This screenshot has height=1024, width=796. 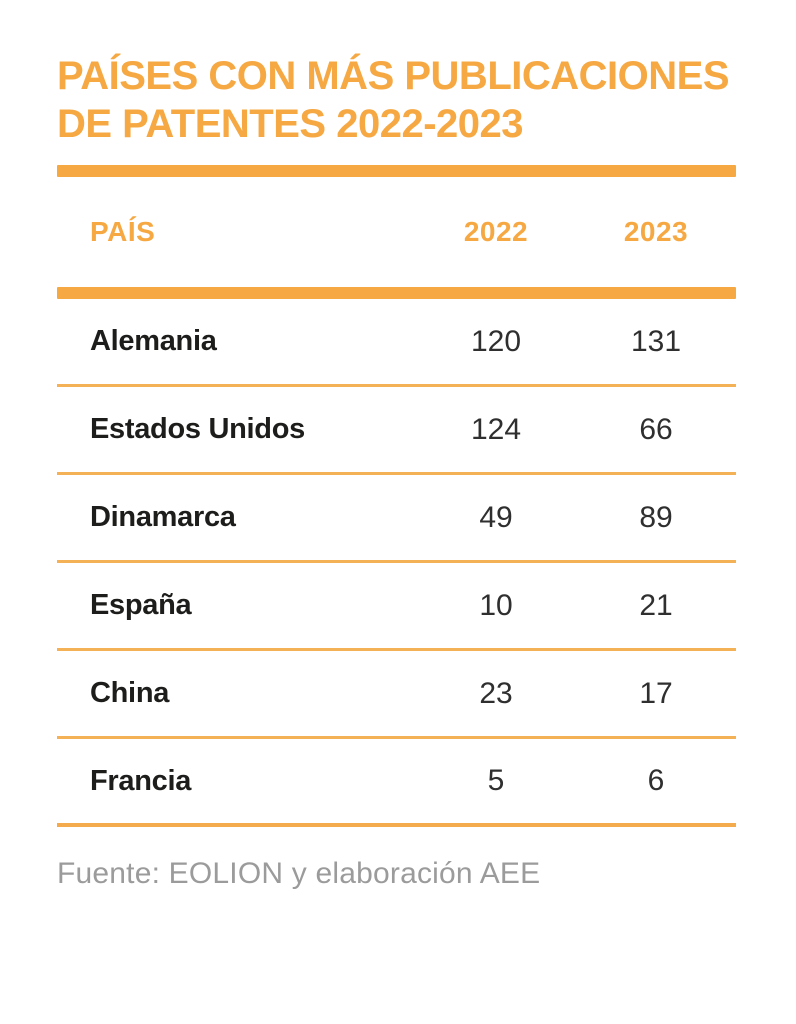 What do you see at coordinates (396, 695) in the screenshot?
I see `table-row: China 23 17` at bounding box center [396, 695].